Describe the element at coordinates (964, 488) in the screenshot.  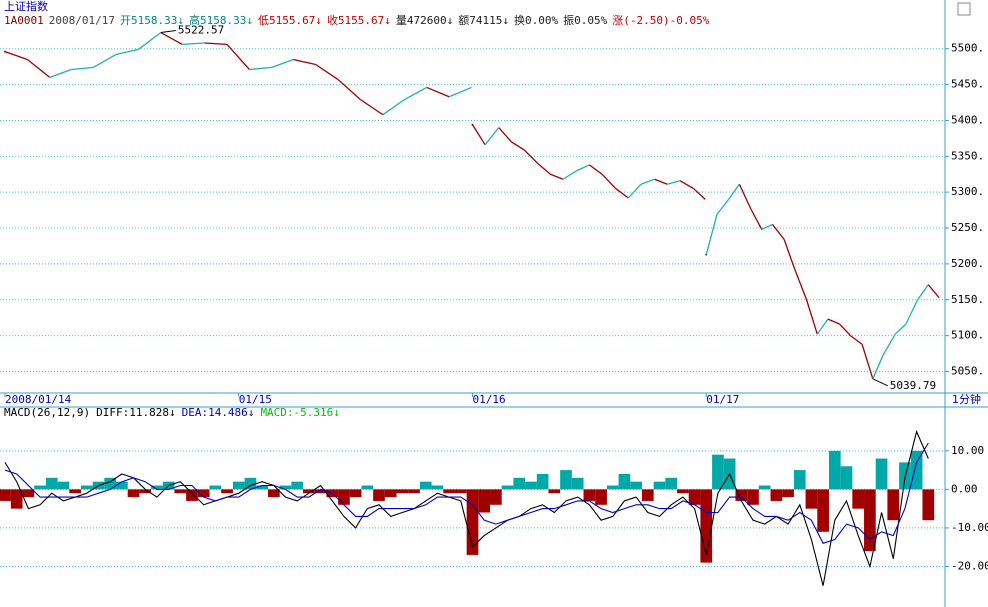
I see `y-tick-label: 0.00` at that location.